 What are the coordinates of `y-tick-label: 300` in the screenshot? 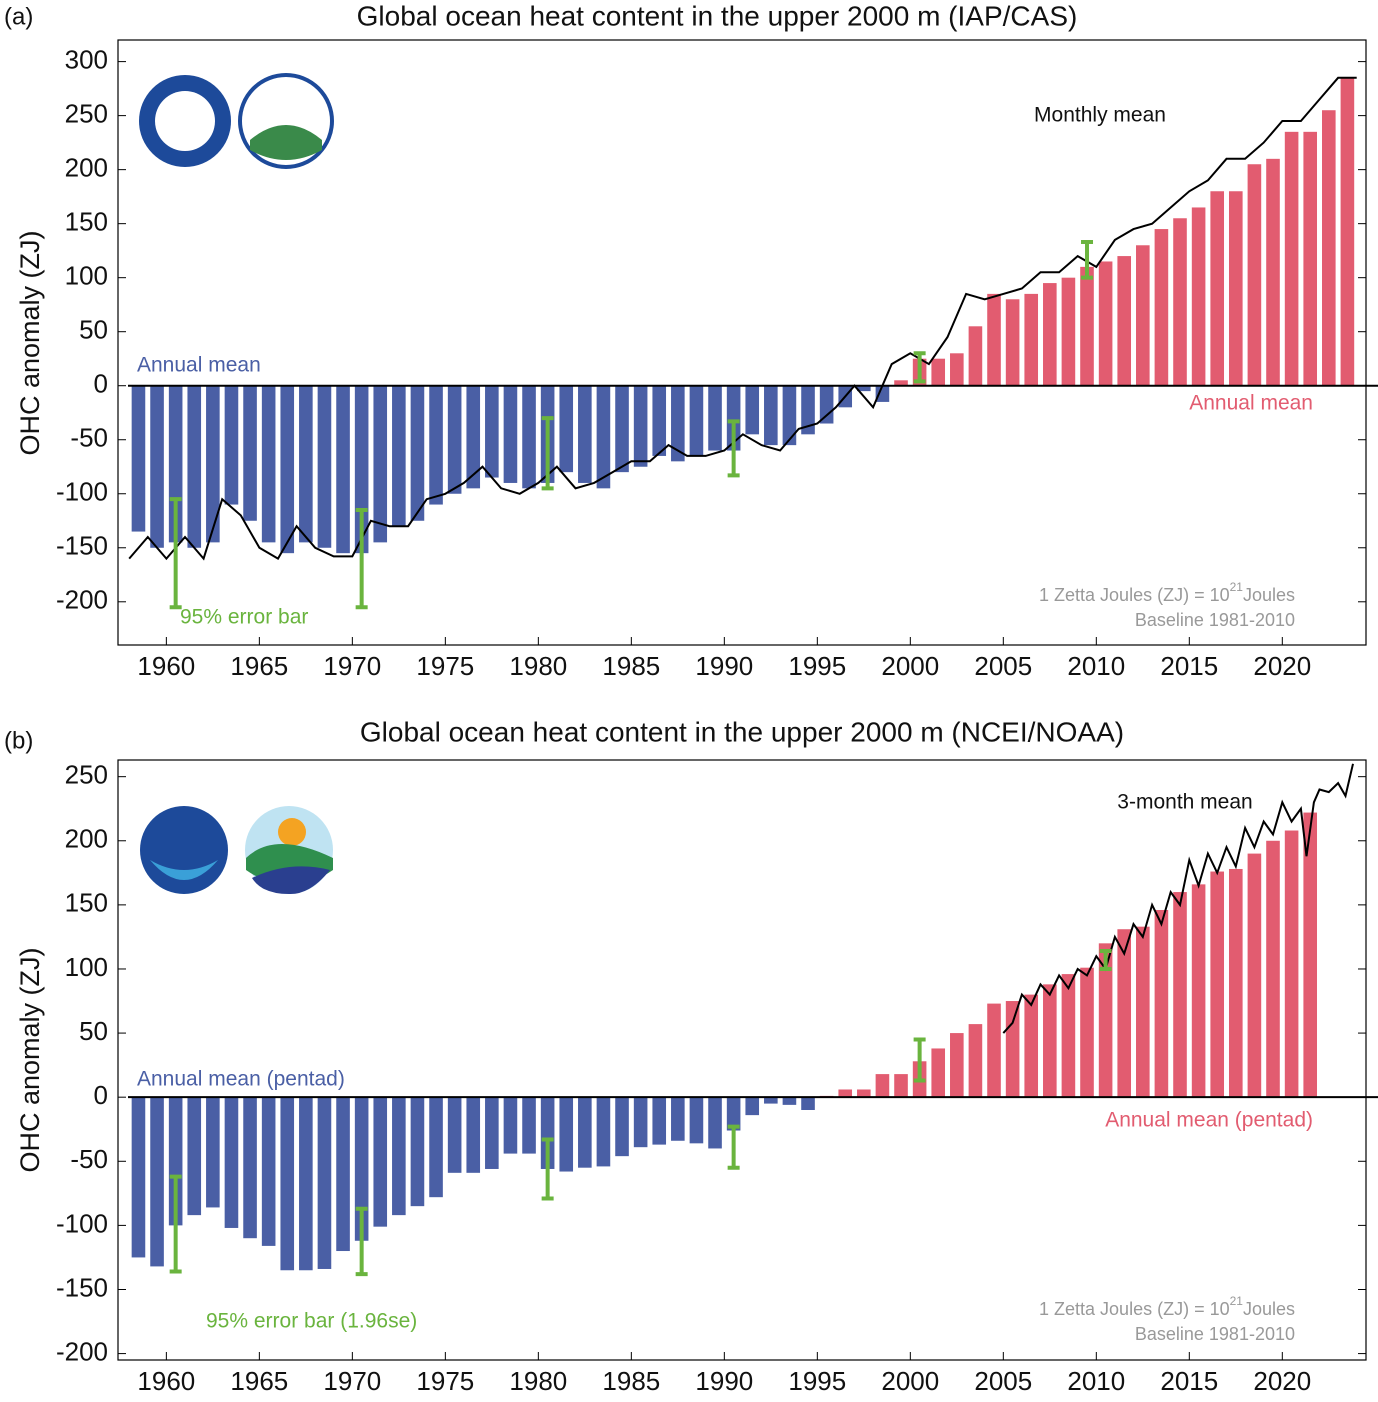 It's located at (86, 59).